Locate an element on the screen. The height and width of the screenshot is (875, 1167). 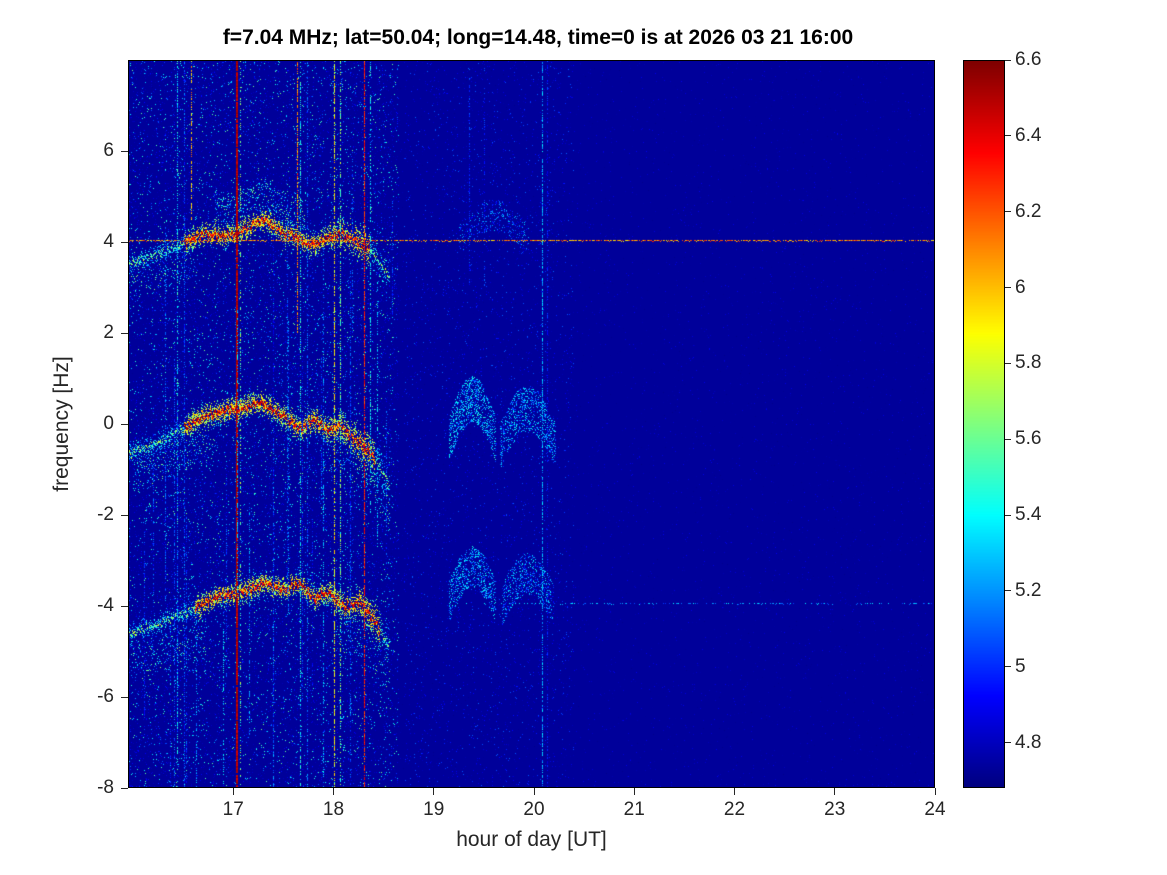
colorbar-tick-label: 5.2 is located at coordinates (1028, 590).